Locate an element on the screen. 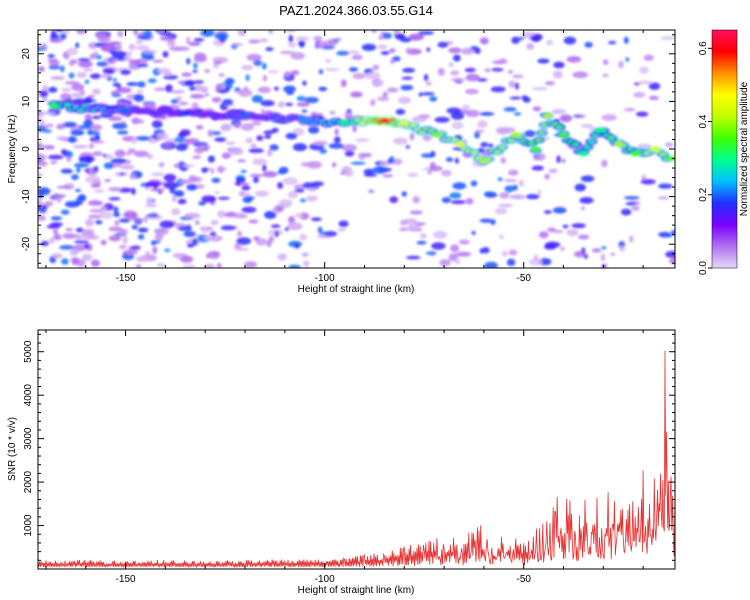 The image size is (750, 600). y-tick-label: 2000 is located at coordinates (28, 482).